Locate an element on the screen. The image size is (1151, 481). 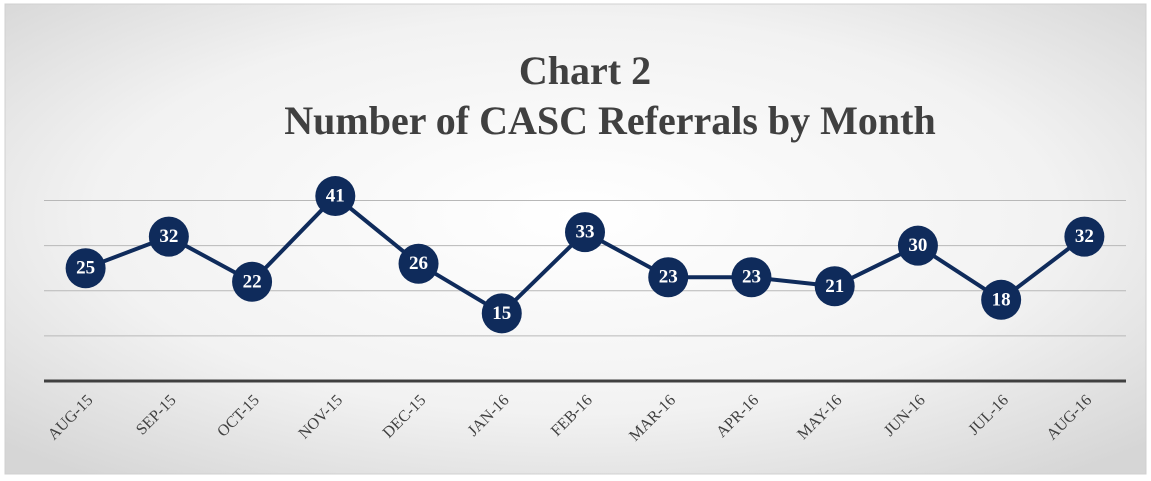
data-label: 30 is located at coordinates (917, 245).